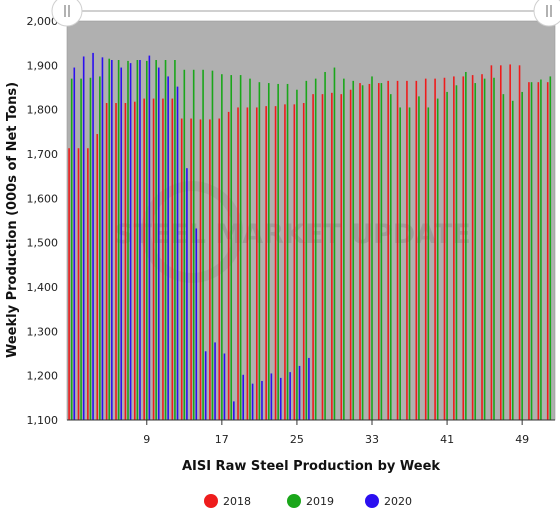 This screenshot has width=560, height=511. I want to click on navigator-scrollbar, so click(305, 13).